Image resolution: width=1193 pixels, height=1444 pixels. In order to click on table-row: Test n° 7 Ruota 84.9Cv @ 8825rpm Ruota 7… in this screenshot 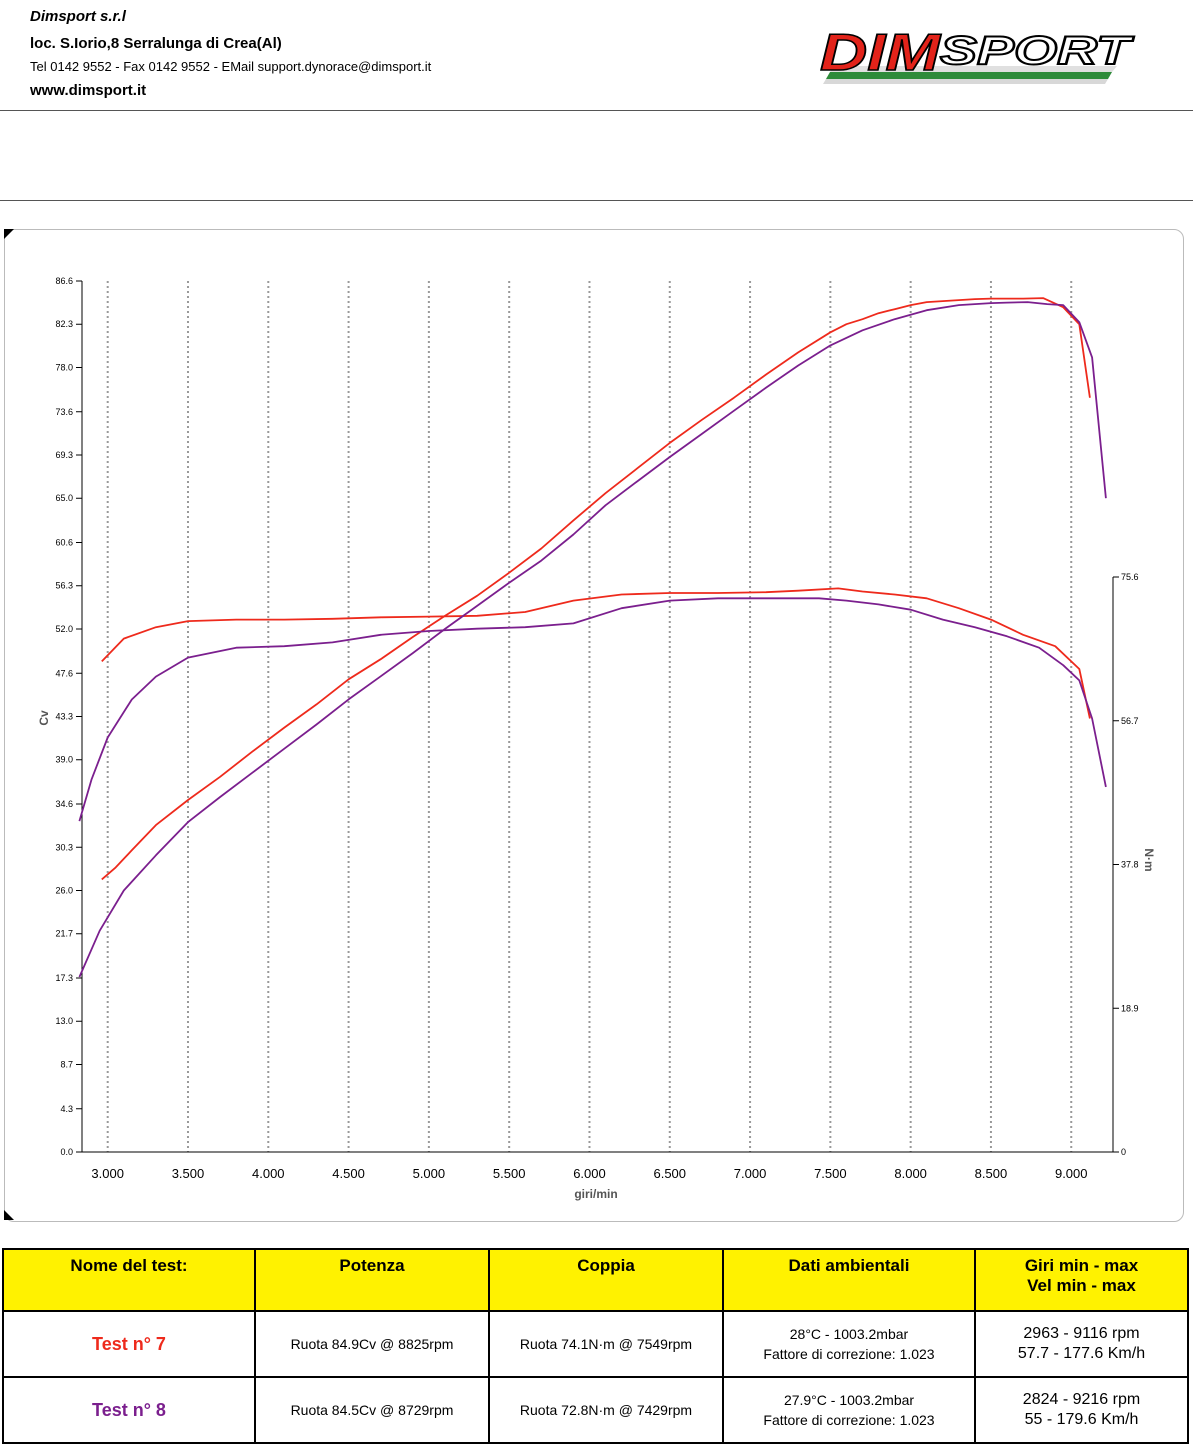, I will do `click(595, 1344)`.